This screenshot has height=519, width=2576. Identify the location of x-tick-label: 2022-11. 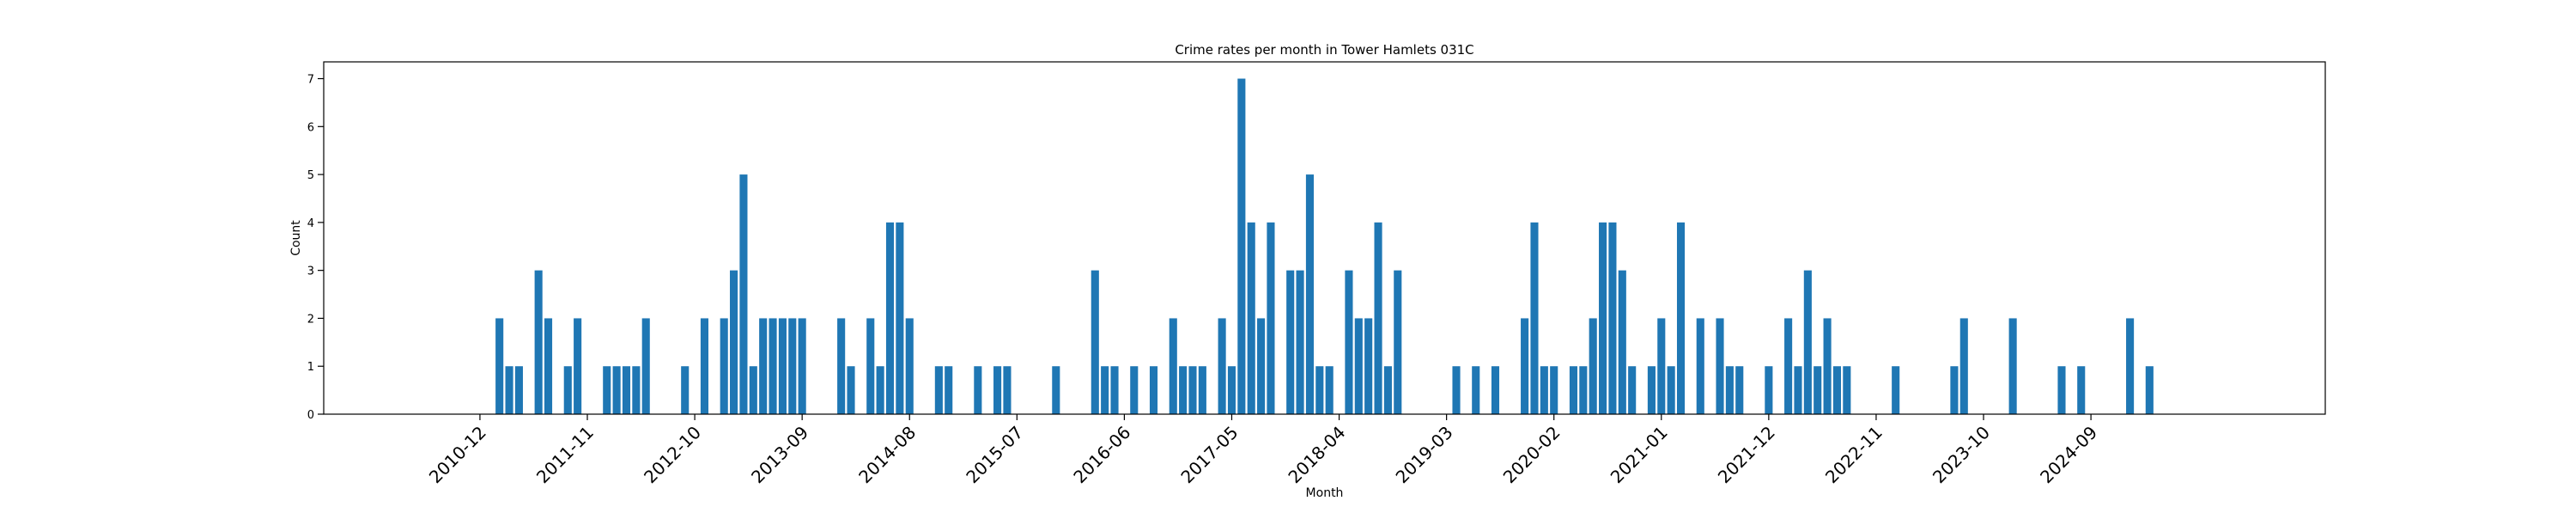
(1853, 454).